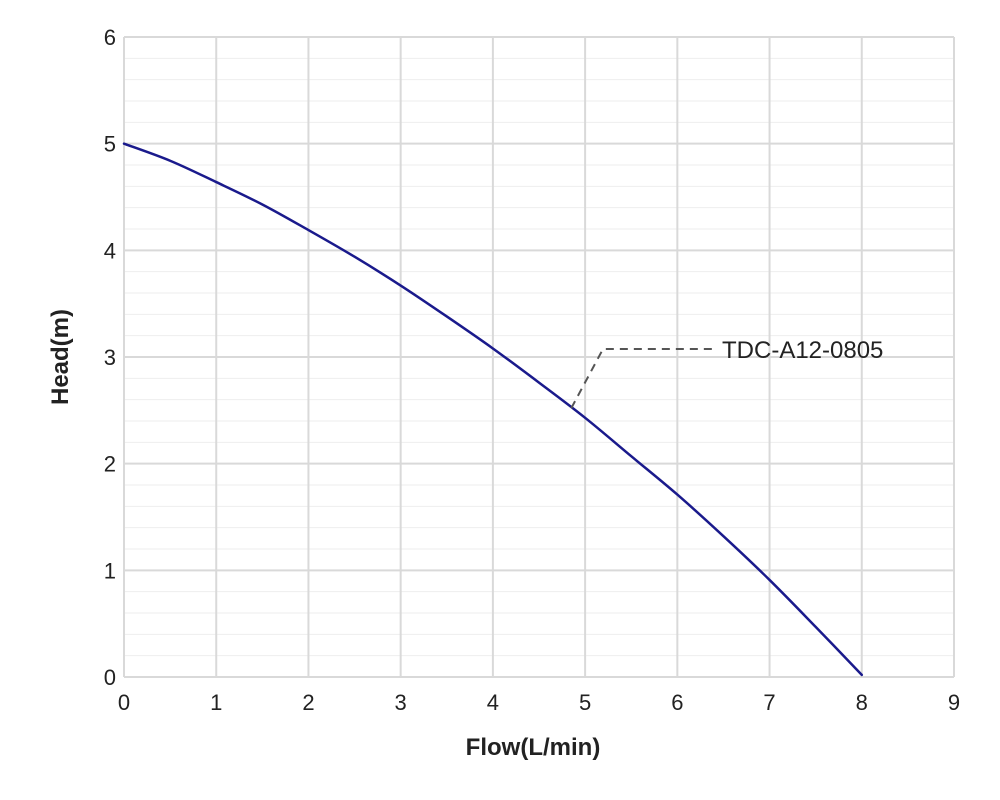 This screenshot has height=800, width=1000. What do you see at coordinates (677, 702) in the screenshot?
I see `x-tick-label: 6` at bounding box center [677, 702].